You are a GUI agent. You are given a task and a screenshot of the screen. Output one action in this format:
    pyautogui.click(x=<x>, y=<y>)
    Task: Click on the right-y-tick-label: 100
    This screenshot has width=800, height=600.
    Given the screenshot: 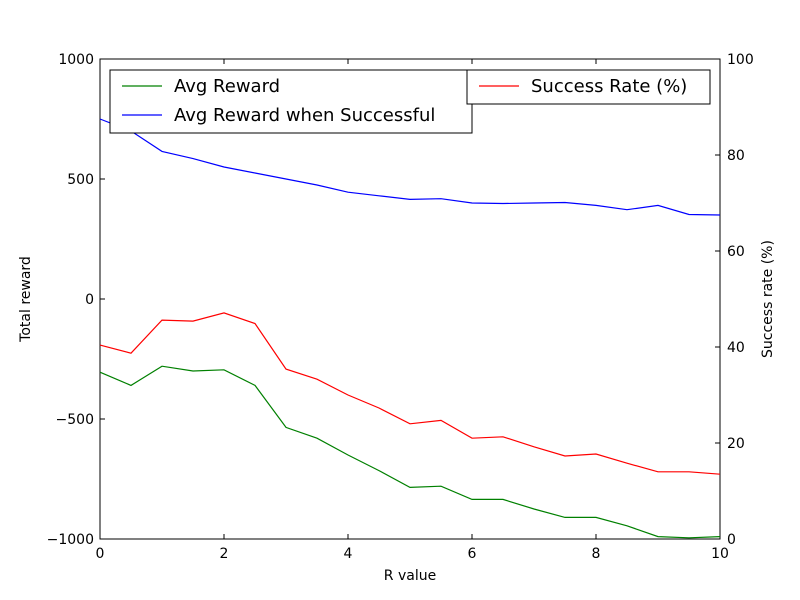 What is the action you would take?
    pyautogui.click(x=740, y=60)
    